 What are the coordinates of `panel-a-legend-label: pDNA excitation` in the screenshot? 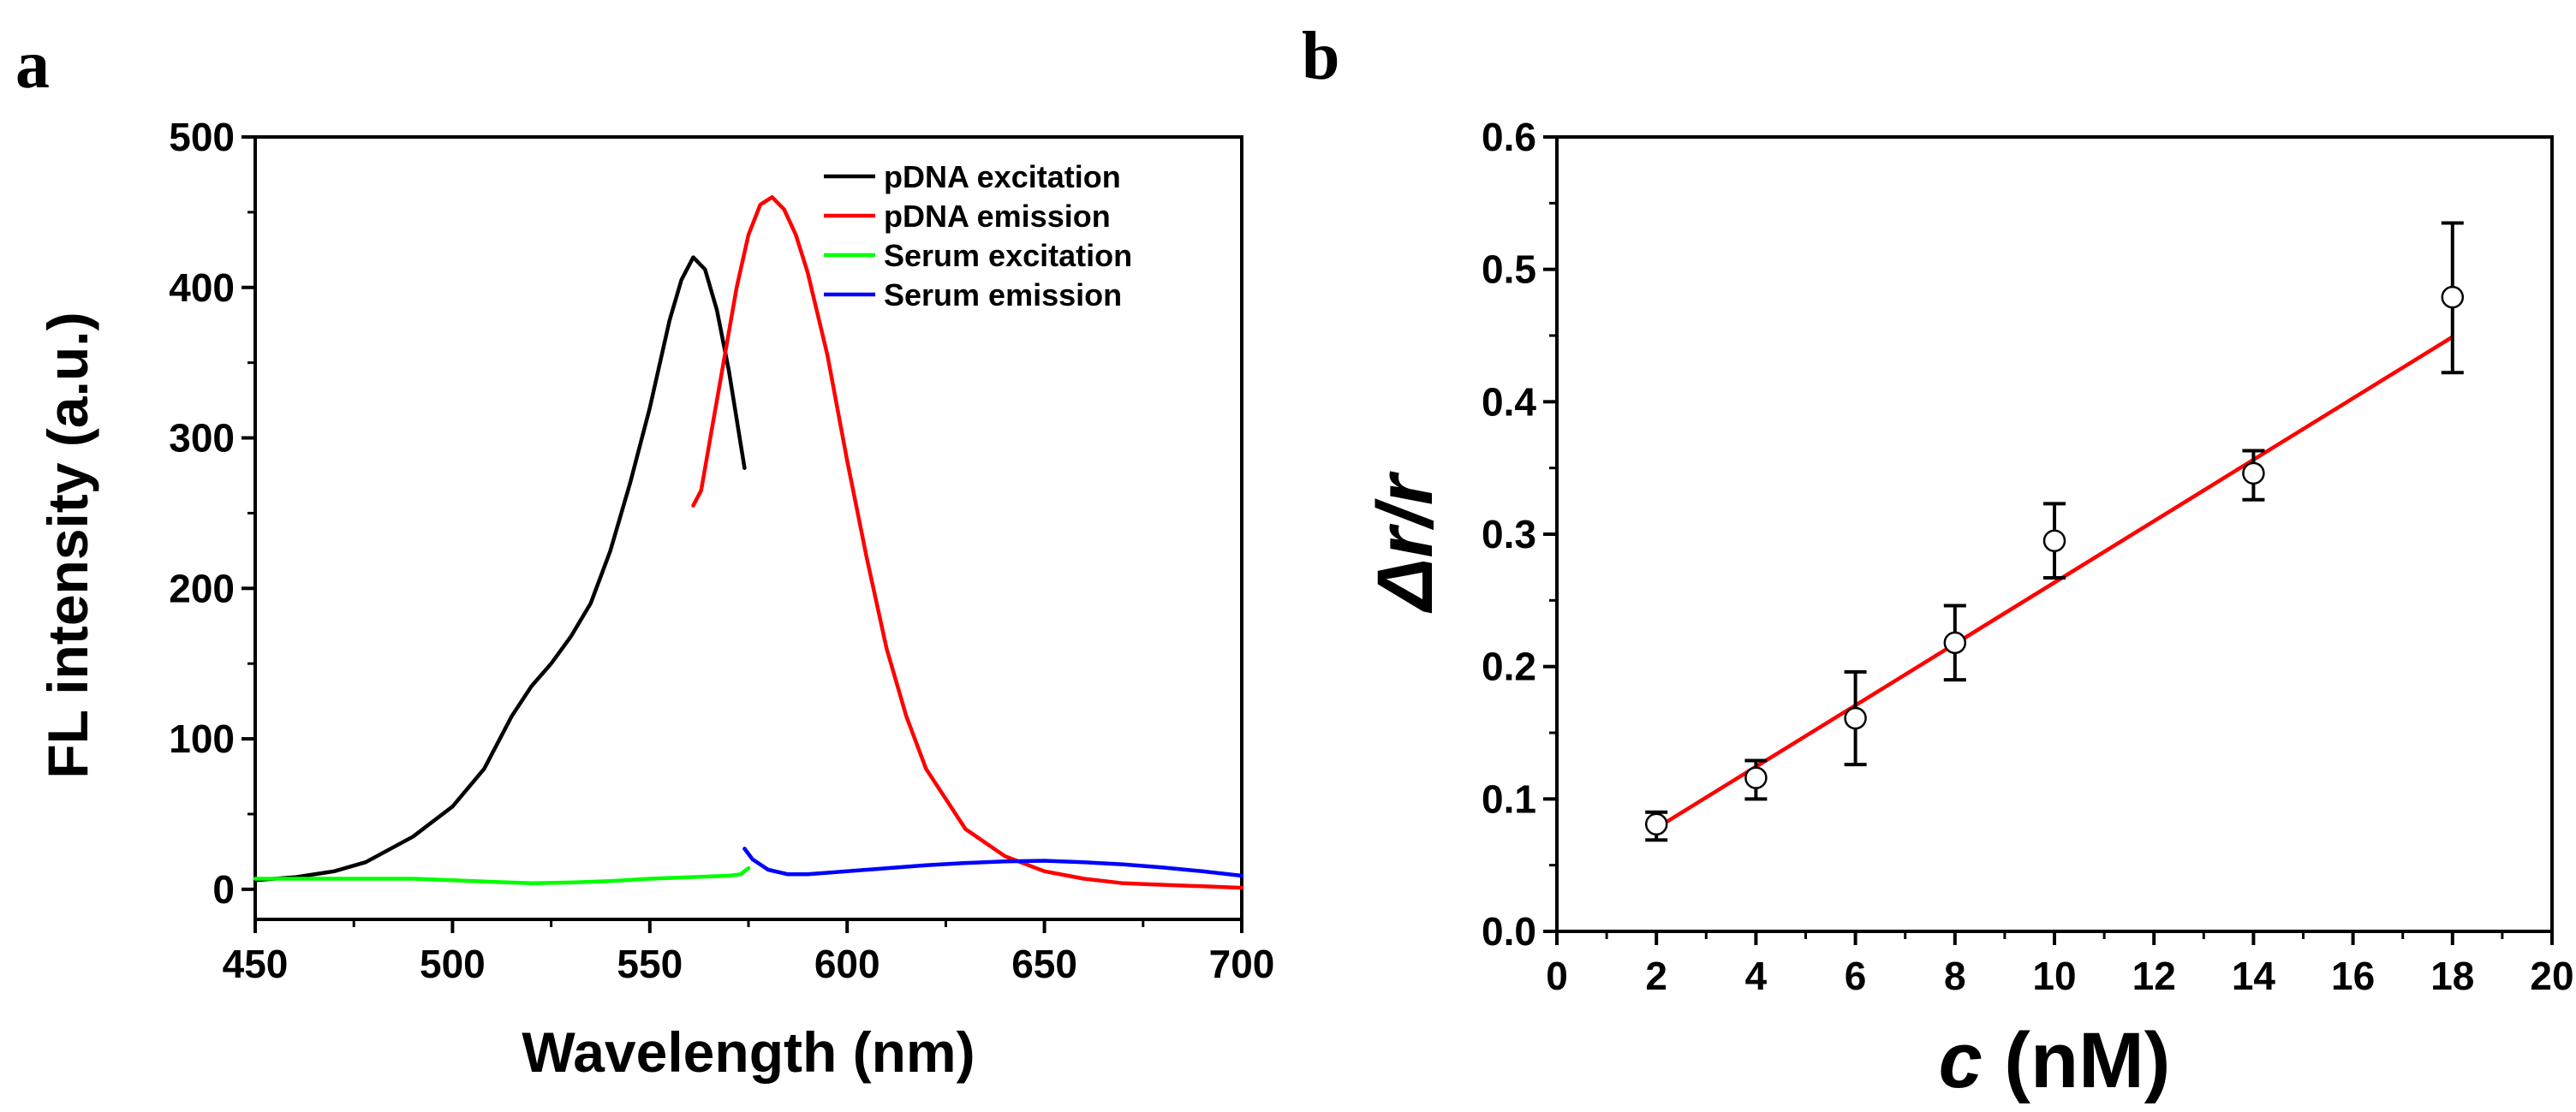 It's located at (1002, 176).